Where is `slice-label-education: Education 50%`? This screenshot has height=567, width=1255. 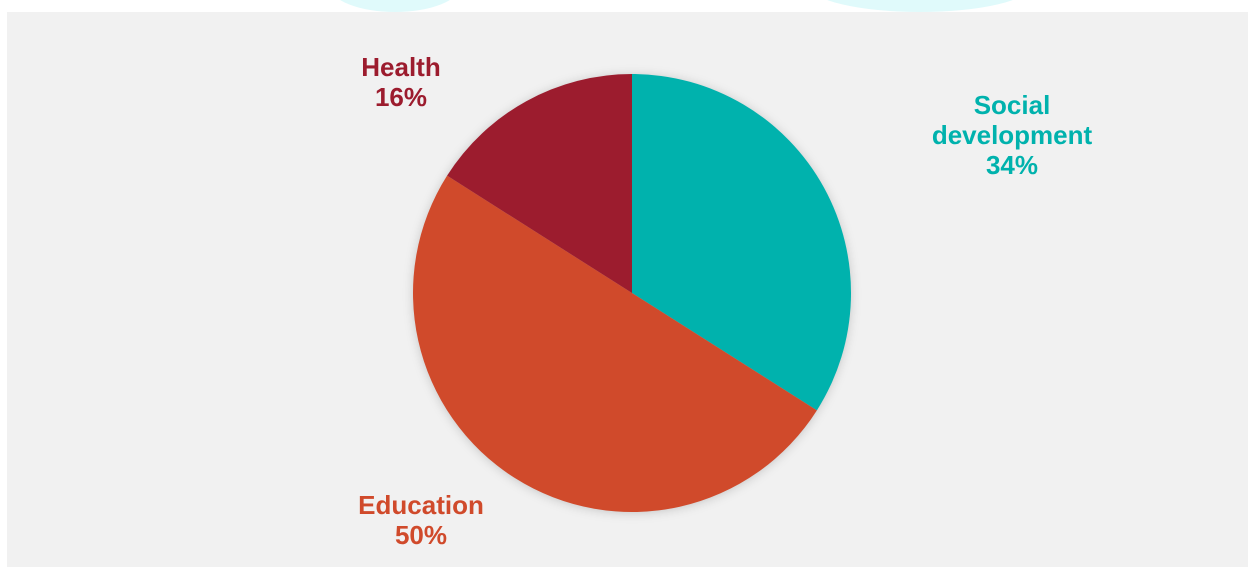 slice-label-education: Education 50% is located at coordinates (421, 520).